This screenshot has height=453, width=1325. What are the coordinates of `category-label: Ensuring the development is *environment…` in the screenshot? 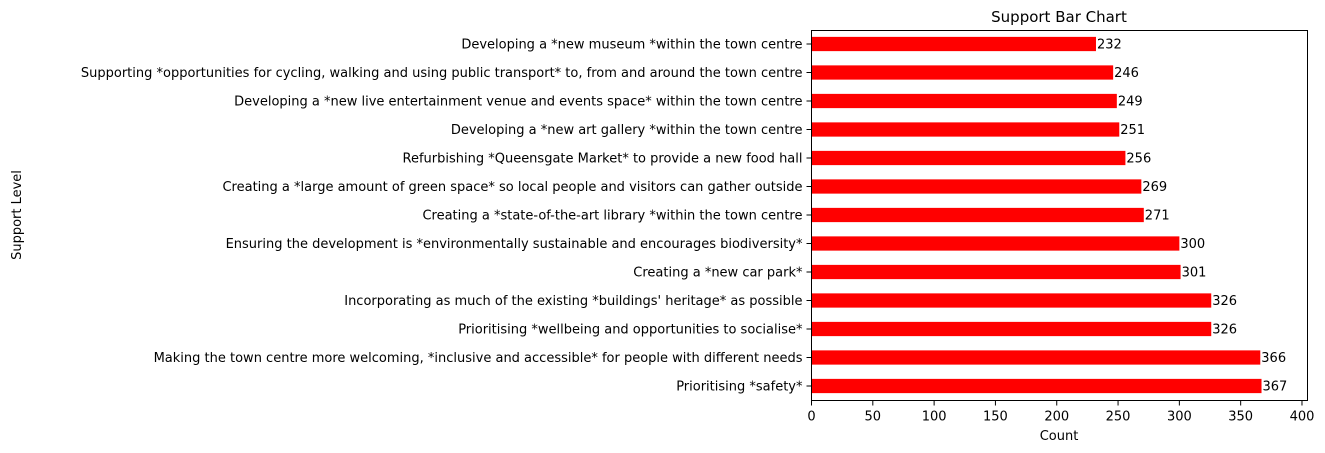 It's located at (514, 244).